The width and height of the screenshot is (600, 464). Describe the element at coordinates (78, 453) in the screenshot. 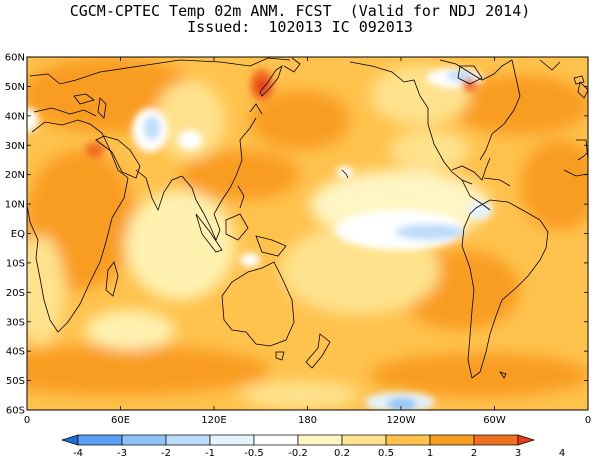

I see `colorbar-label: -4` at that location.